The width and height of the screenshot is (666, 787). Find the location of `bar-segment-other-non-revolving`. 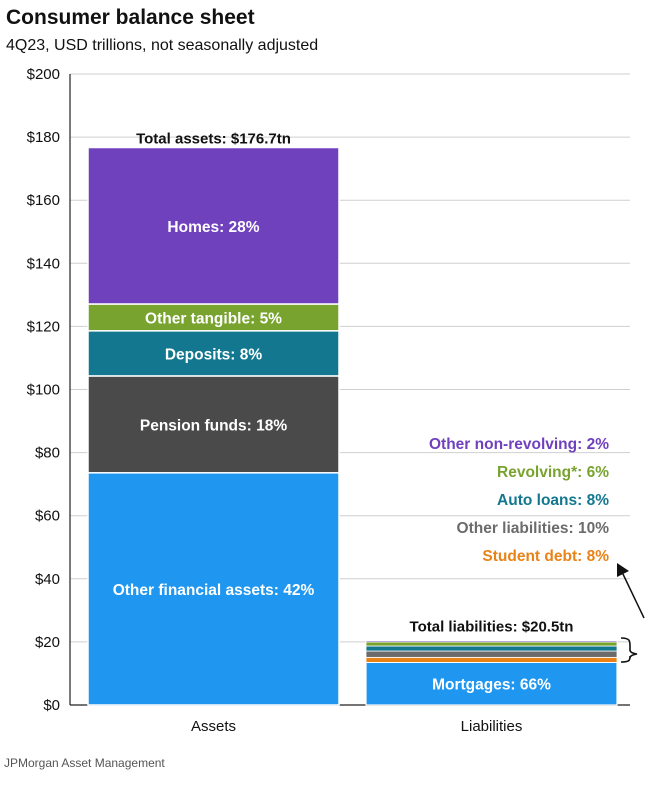

bar-segment-other-non-revolving is located at coordinates (491, 641).